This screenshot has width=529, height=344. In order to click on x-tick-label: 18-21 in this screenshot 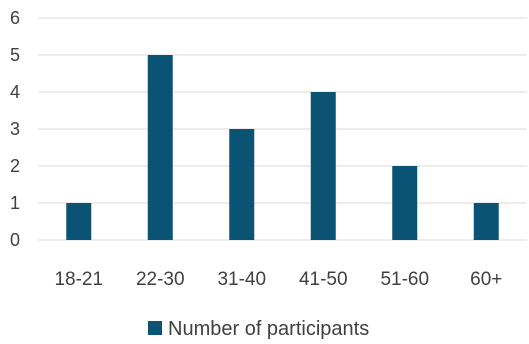, I will do `click(78, 279)`.